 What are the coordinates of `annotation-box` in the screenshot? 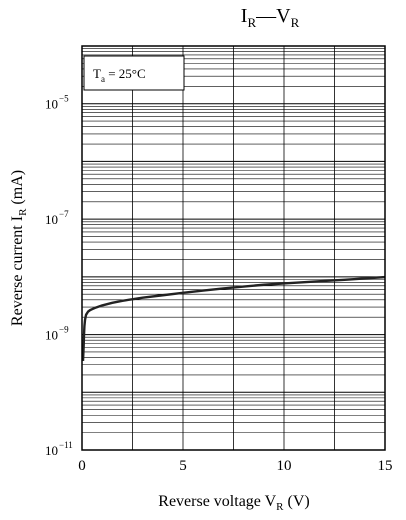 It's located at (134, 73).